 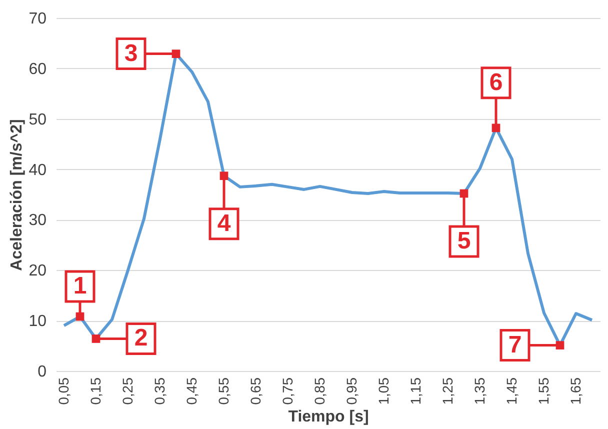 What do you see at coordinates (320, 391) in the screenshot?
I see `x-tick-label: 0,85` at bounding box center [320, 391].